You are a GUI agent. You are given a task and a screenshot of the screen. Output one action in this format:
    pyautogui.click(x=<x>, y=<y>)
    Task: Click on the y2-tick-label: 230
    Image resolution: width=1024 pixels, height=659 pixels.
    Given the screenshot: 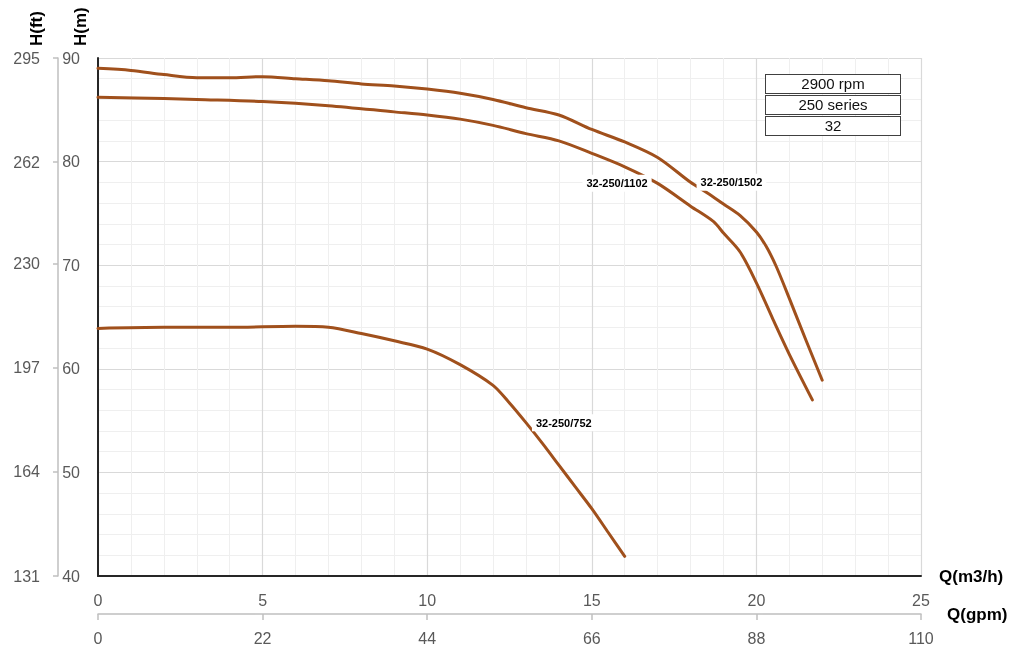 What is the action you would take?
    pyautogui.click(x=27, y=263)
    